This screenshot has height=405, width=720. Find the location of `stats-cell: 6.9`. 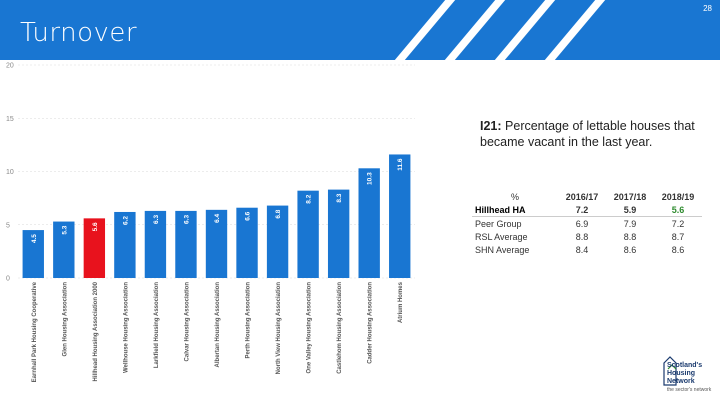

stats-cell: 6.9 is located at coordinates (582, 223).